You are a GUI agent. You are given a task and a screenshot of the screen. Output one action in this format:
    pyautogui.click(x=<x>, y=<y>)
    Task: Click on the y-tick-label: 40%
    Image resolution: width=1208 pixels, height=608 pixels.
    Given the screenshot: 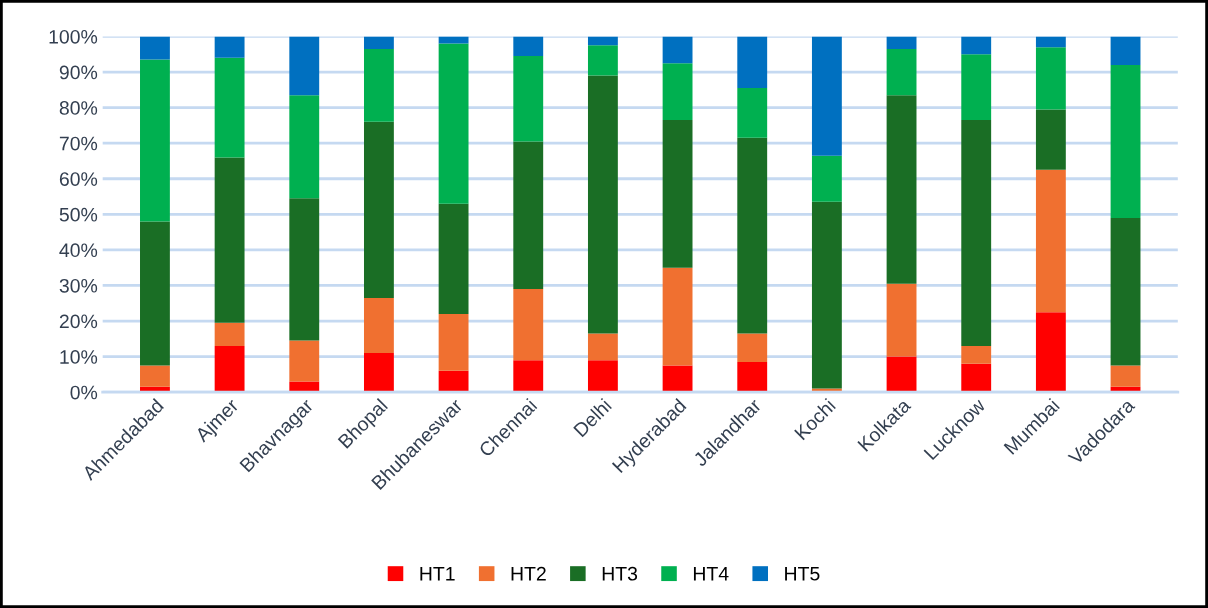 What is the action you would take?
    pyautogui.click(x=78, y=250)
    